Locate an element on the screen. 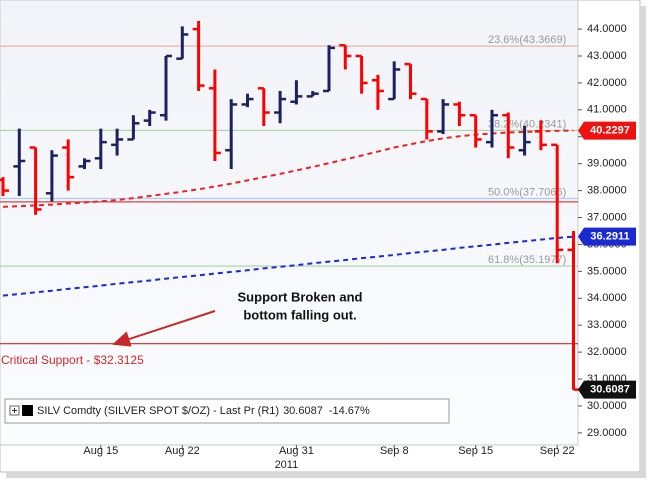 Image resolution: width=648 pixels, height=485 pixels. legend-box is located at coordinates (227, 411).